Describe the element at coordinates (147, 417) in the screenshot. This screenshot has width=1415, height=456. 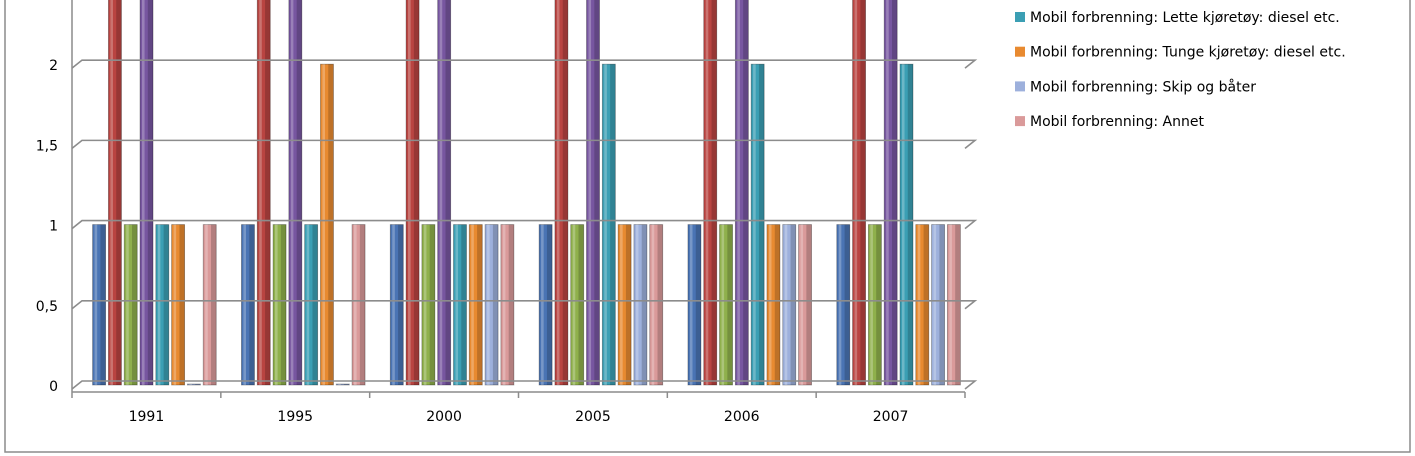
I see `x-tick-label: 1991` at that location.